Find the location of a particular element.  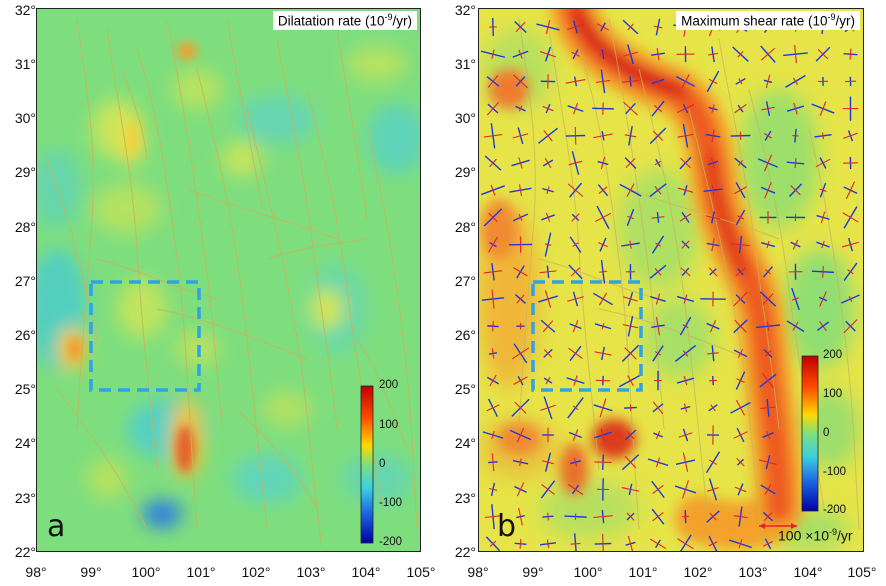

panel-letter: a is located at coordinates (56, 526).